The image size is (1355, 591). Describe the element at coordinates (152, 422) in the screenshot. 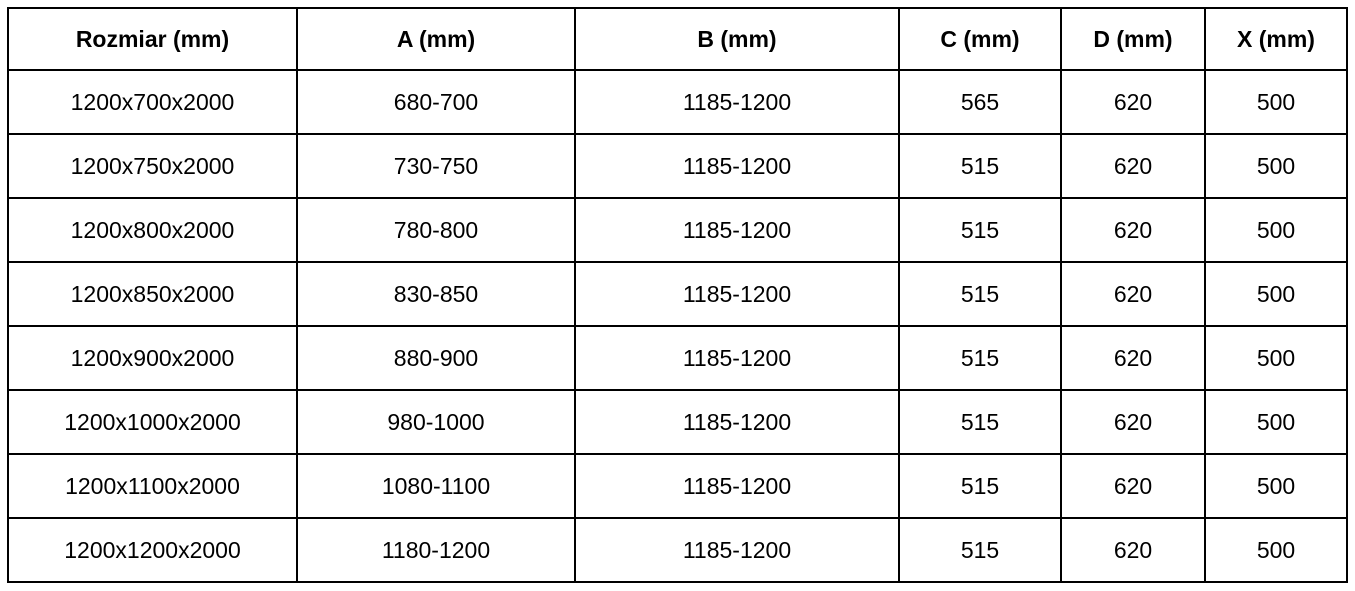

I see `cell-size: 1200x1000x2000` at that location.